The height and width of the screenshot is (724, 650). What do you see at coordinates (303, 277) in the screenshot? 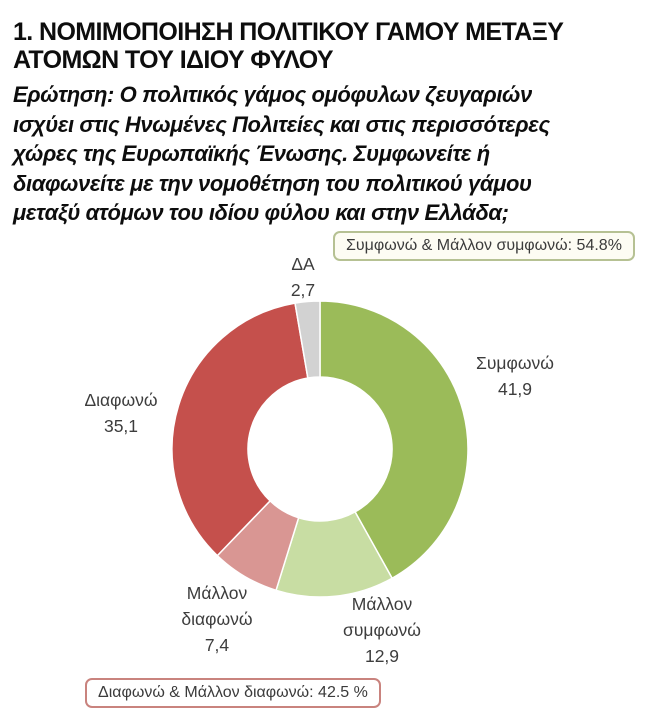
I see `slice-label-da: ΔΑ 2,7` at bounding box center [303, 277].